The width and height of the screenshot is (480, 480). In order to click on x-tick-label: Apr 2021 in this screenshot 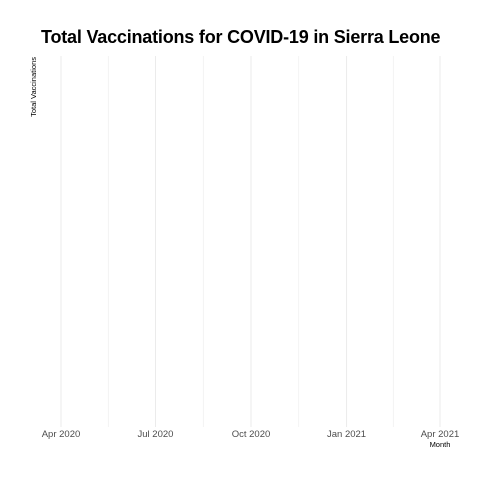, I will do `click(440, 434)`.